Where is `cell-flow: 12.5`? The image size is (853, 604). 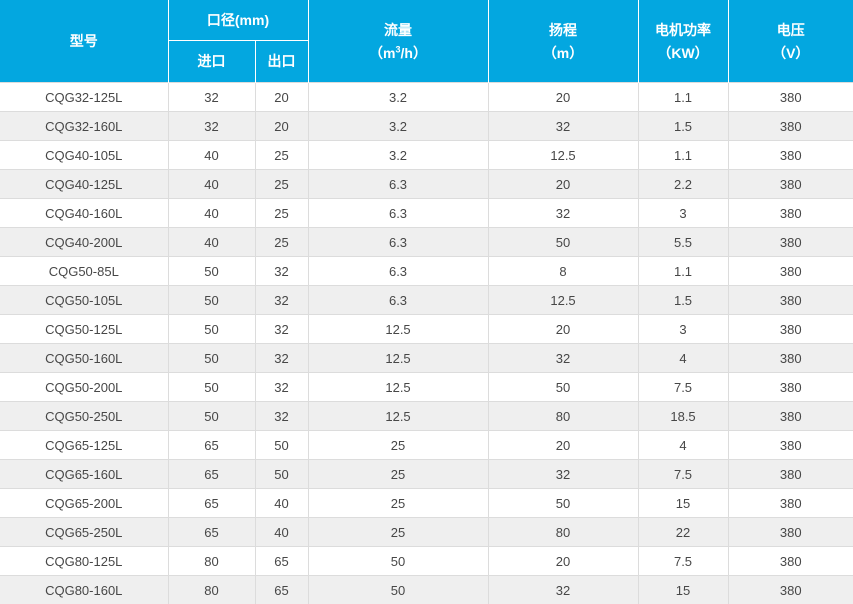
cell-flow: 12.5 is located at coordinates (398, 358).